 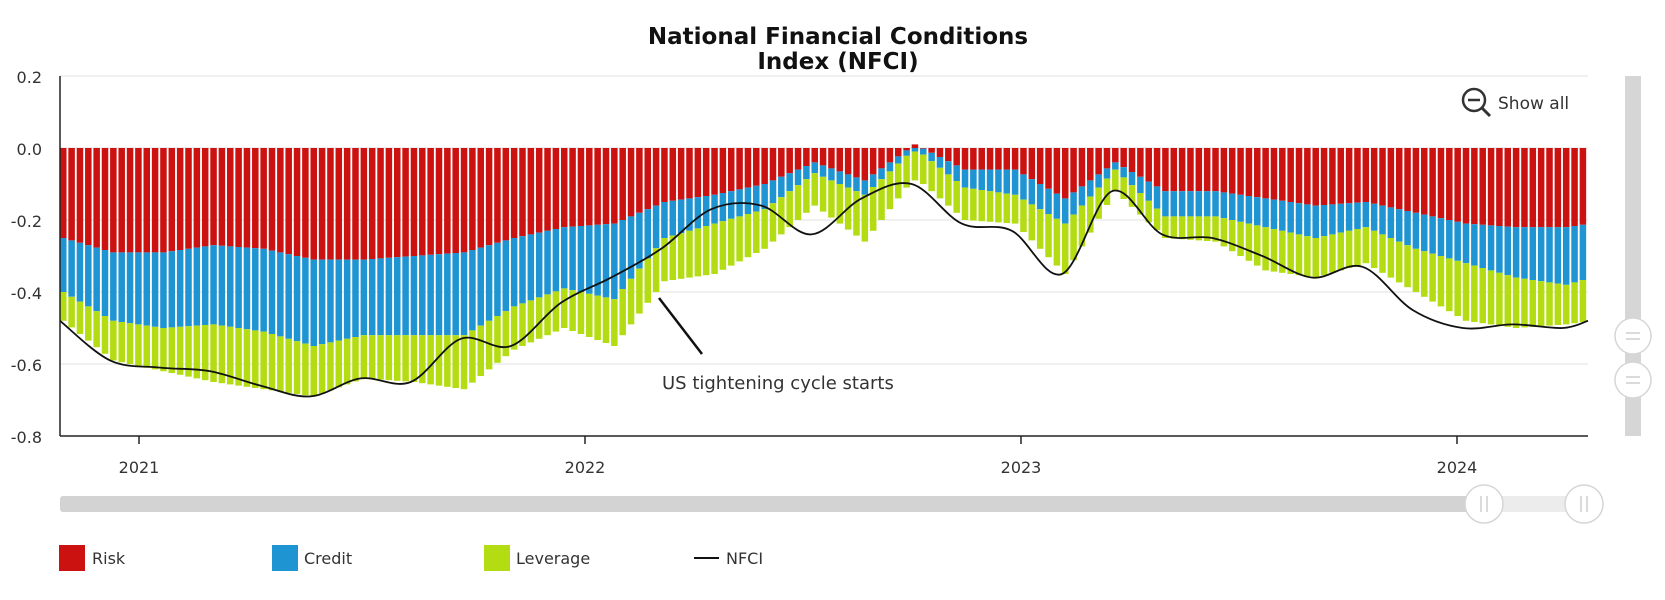 What do you see at coordinates (728, 558) in the screenshot?
I see `legend-item-nfci: NFCI` at bounding box center [728, 558].